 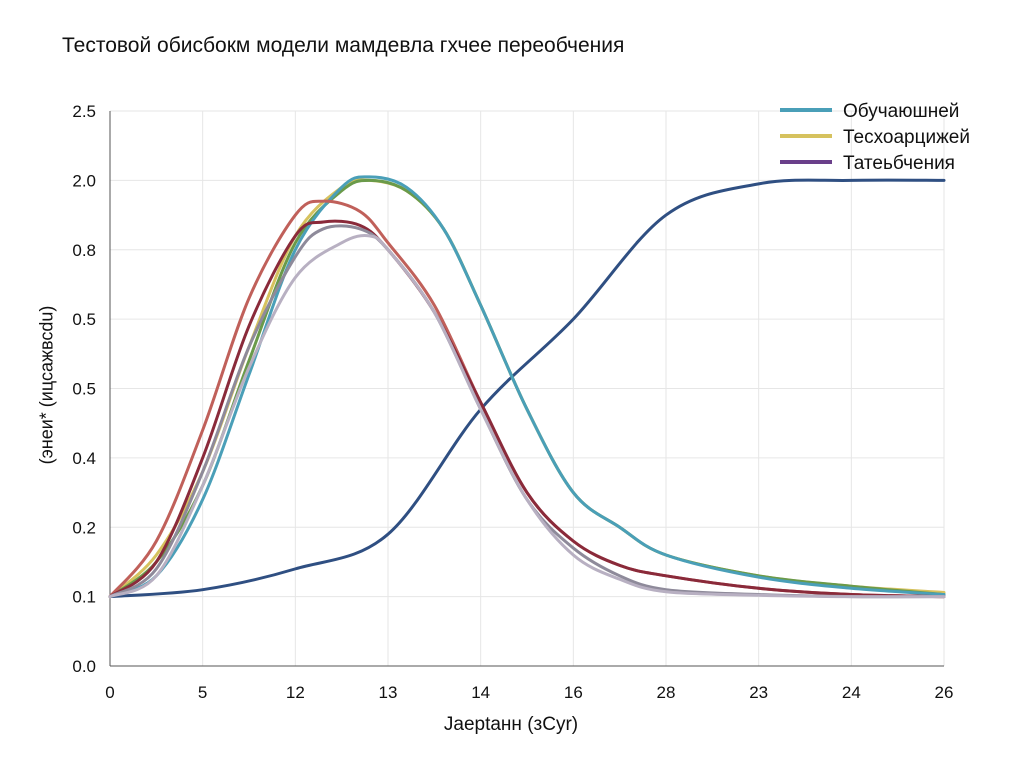 What do you see at coordinates (84, 111) in the screenshot?
I see `y-tick-label: 2.5` at bounding box center [84, 111].